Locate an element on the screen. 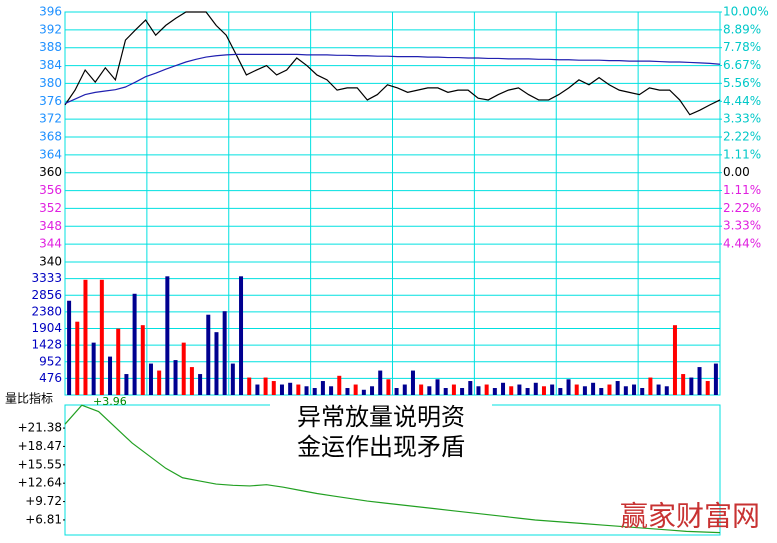  y-tick-label: +9.72 is located at coordinates (43, 501).